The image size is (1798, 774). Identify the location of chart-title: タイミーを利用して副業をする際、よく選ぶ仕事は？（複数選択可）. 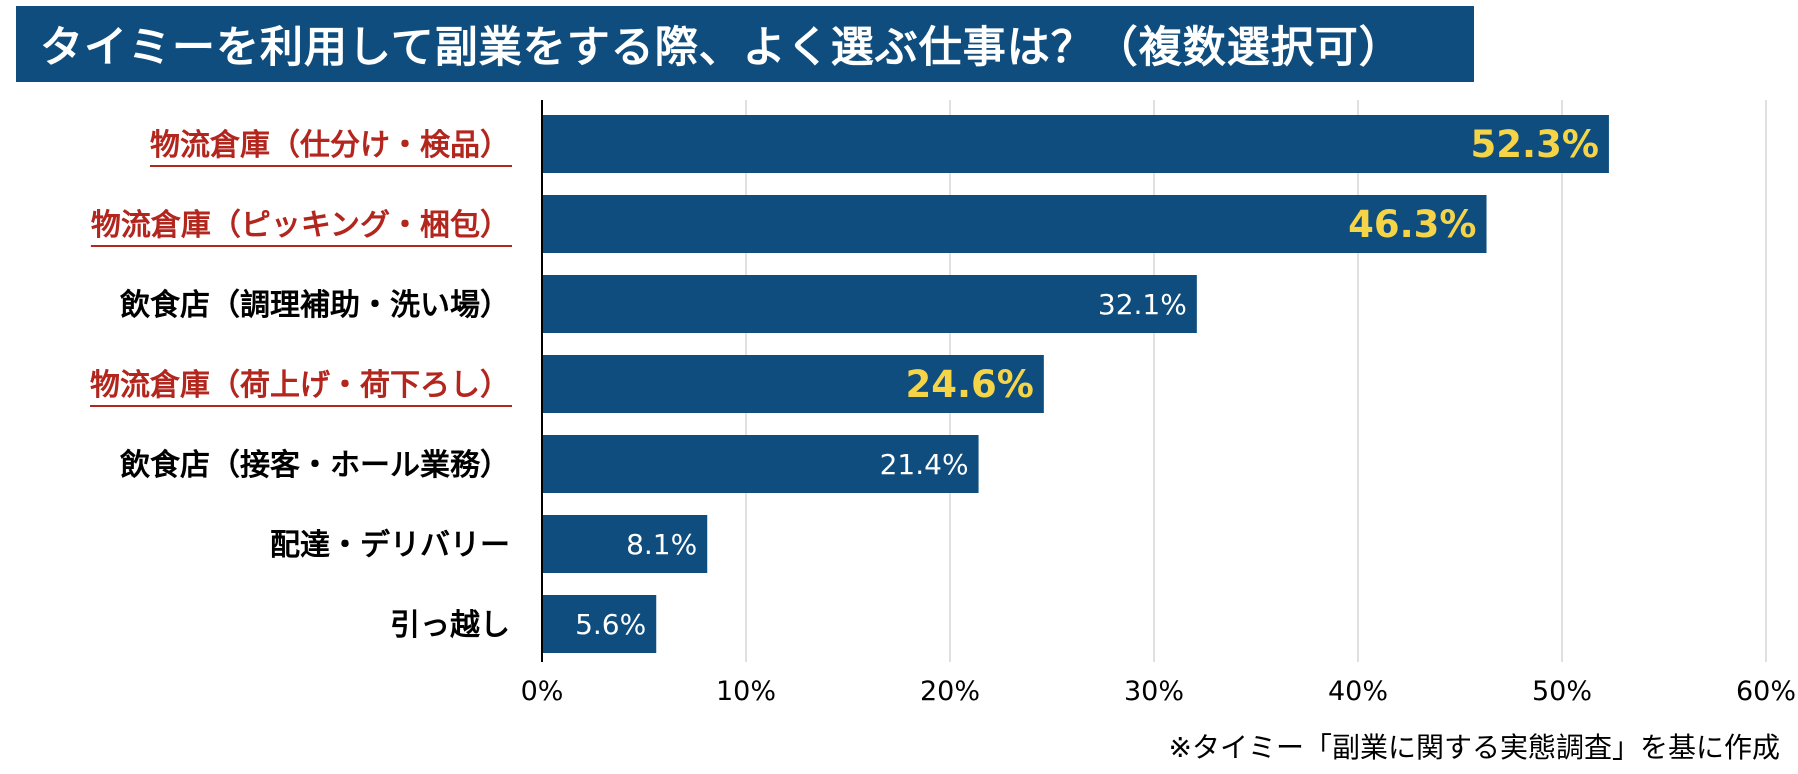
(721, 48).